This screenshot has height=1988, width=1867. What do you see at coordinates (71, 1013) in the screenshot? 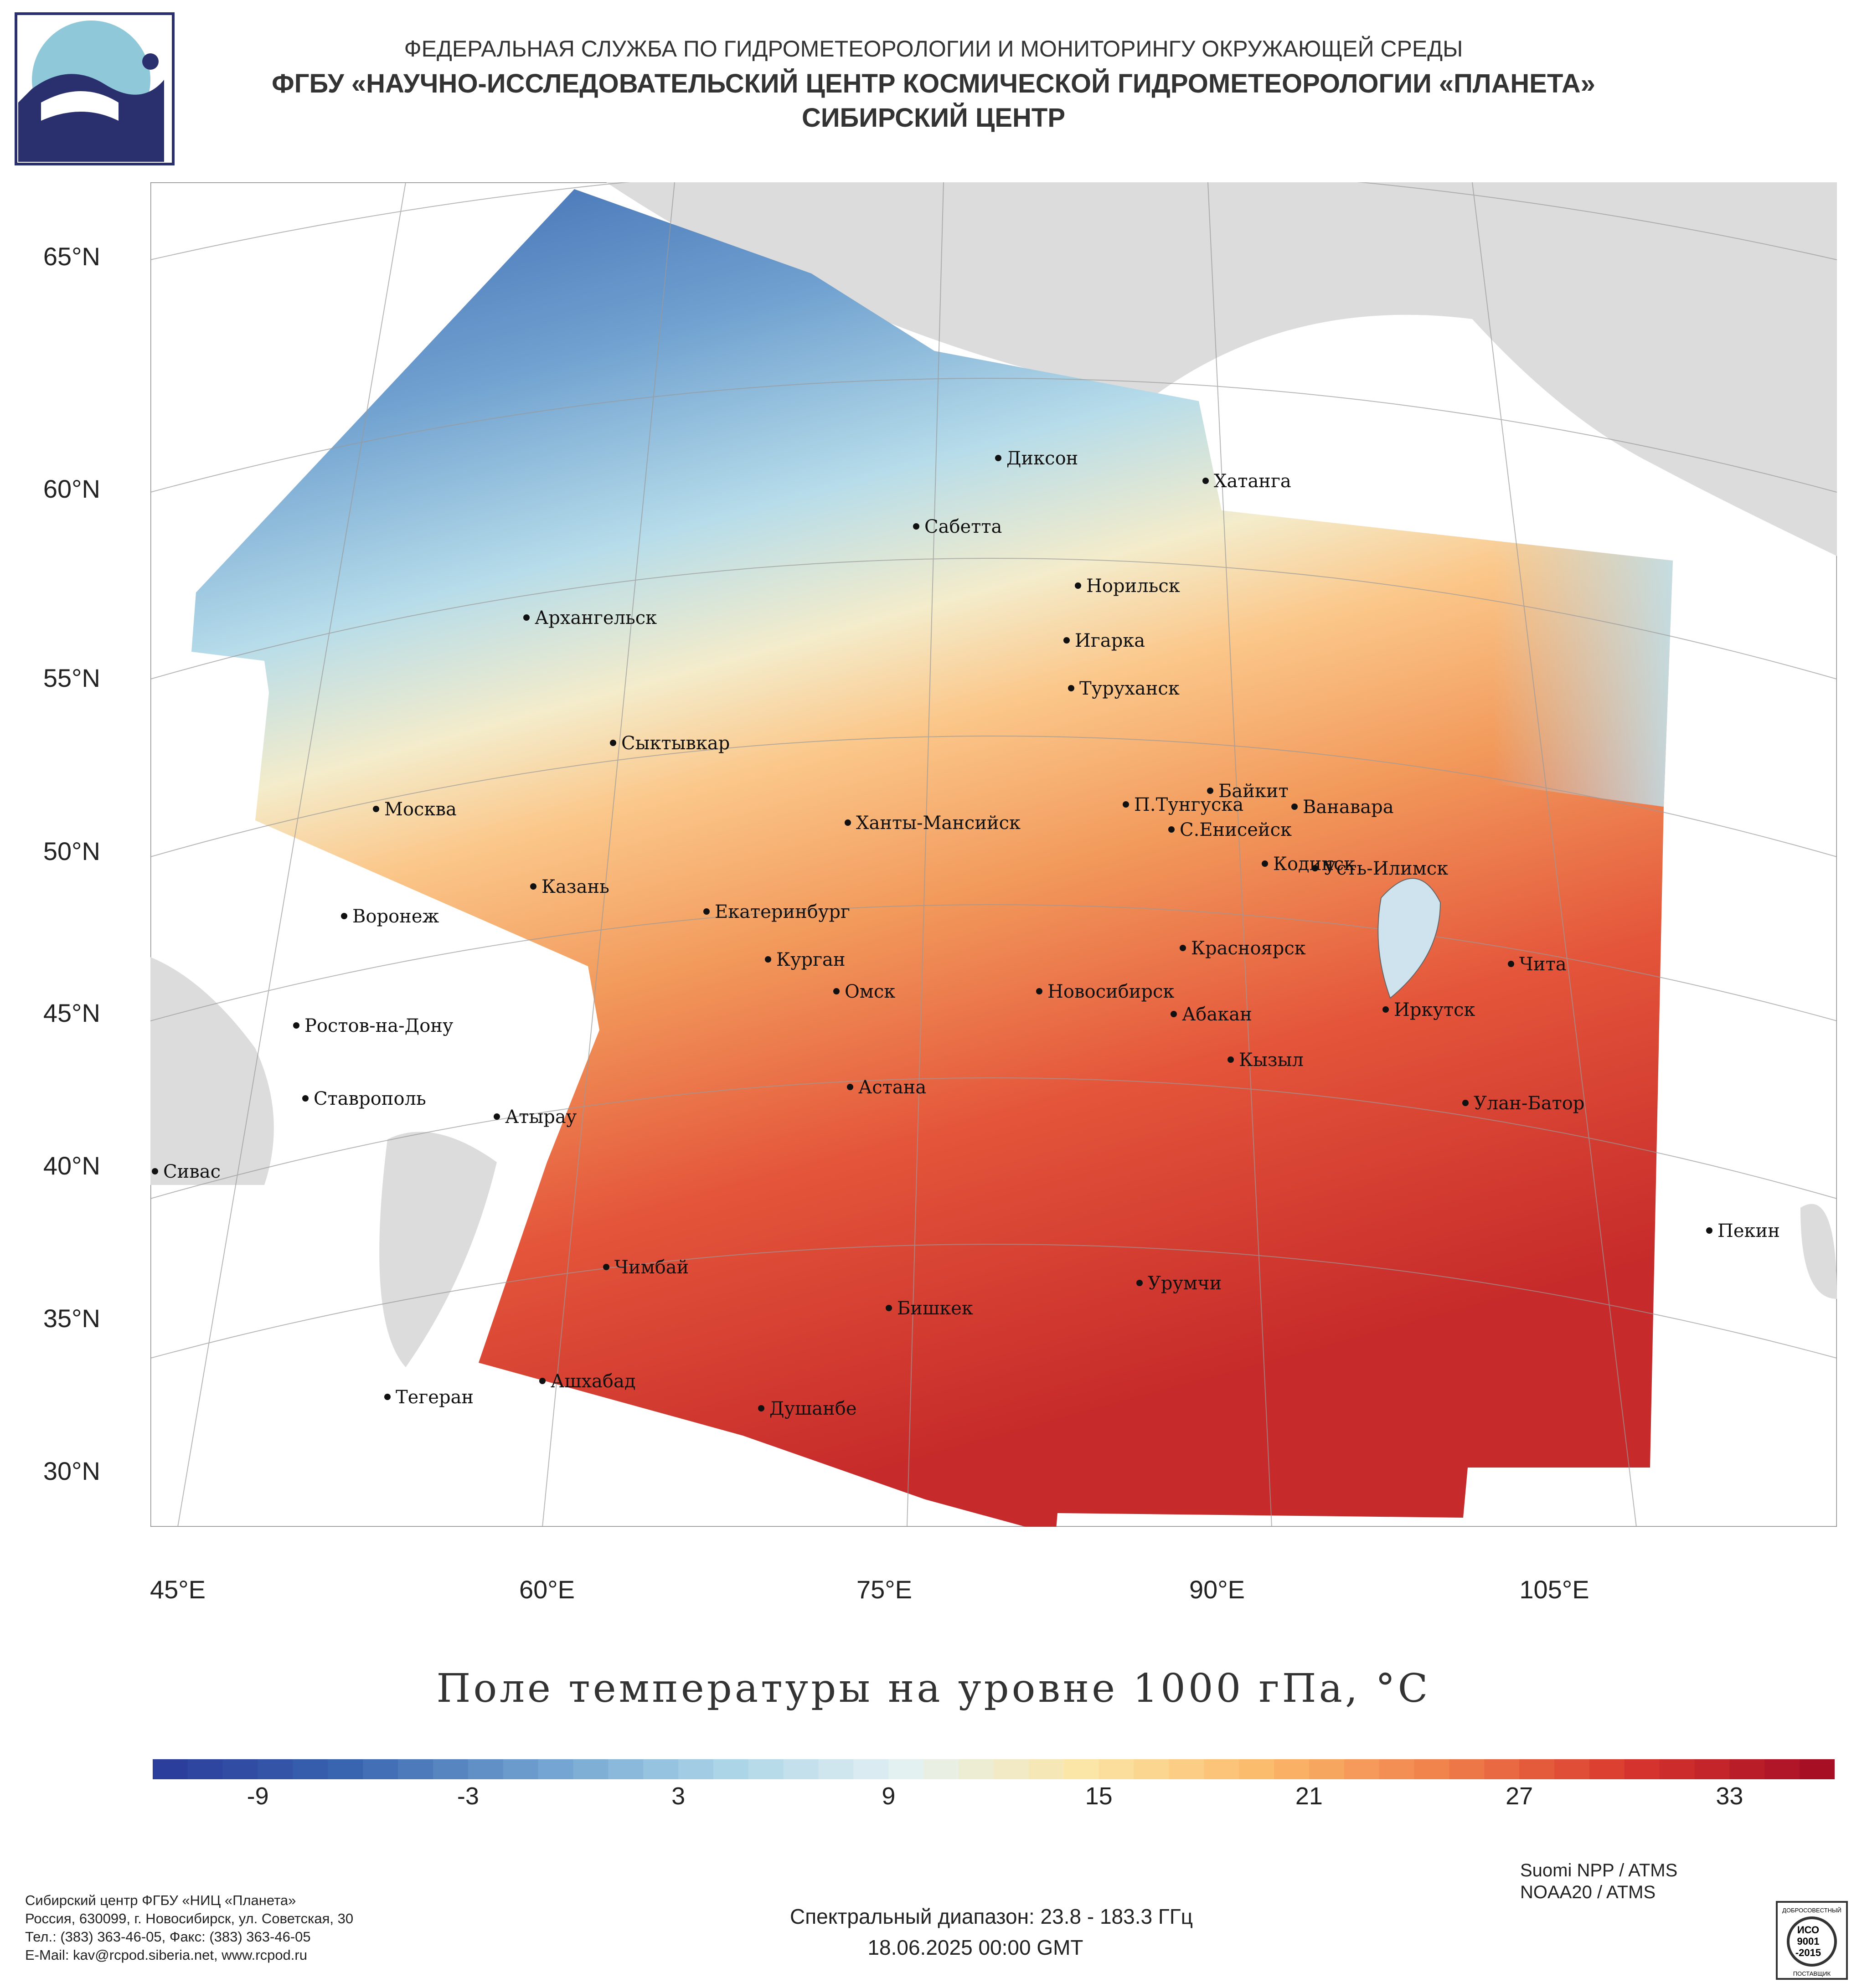
I see `lat-label: 45°N` at bounding box center [71, 1013].